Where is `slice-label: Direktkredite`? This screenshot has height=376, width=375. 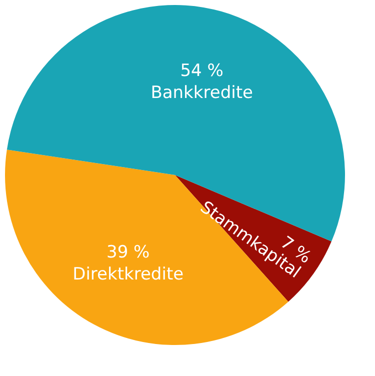 slice-label: Direktkredite is located at coordinates (128, 274).